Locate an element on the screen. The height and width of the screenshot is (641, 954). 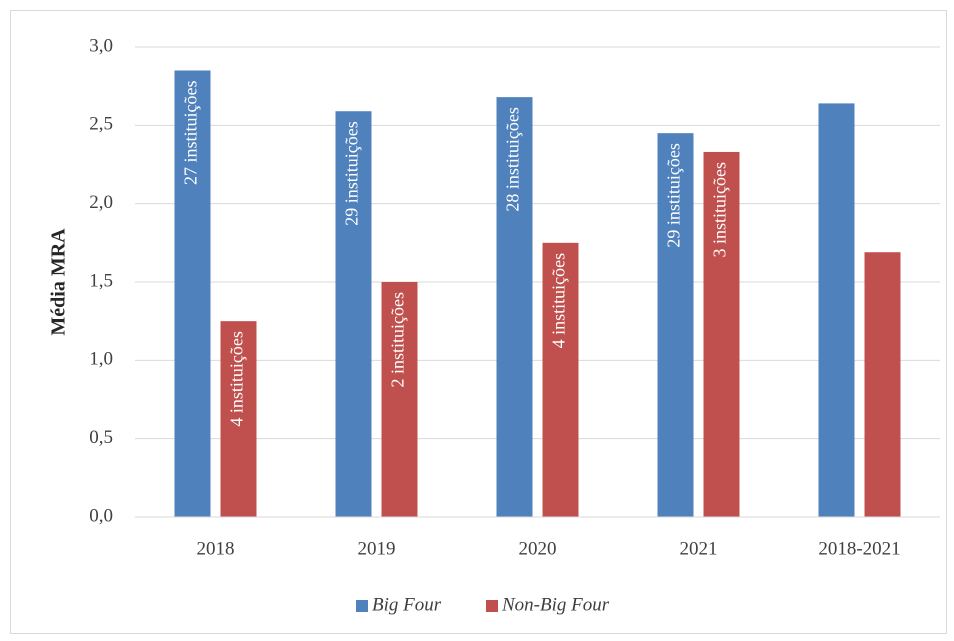
x-tick-label: 2018-2021 is located at coordinates (859, 548).